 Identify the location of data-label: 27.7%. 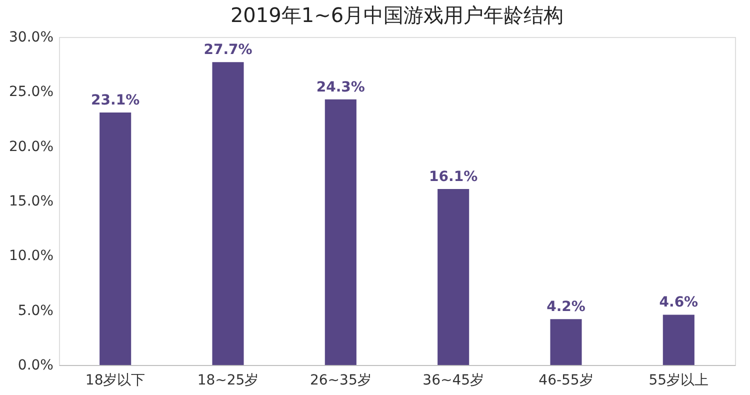
(228, 50).